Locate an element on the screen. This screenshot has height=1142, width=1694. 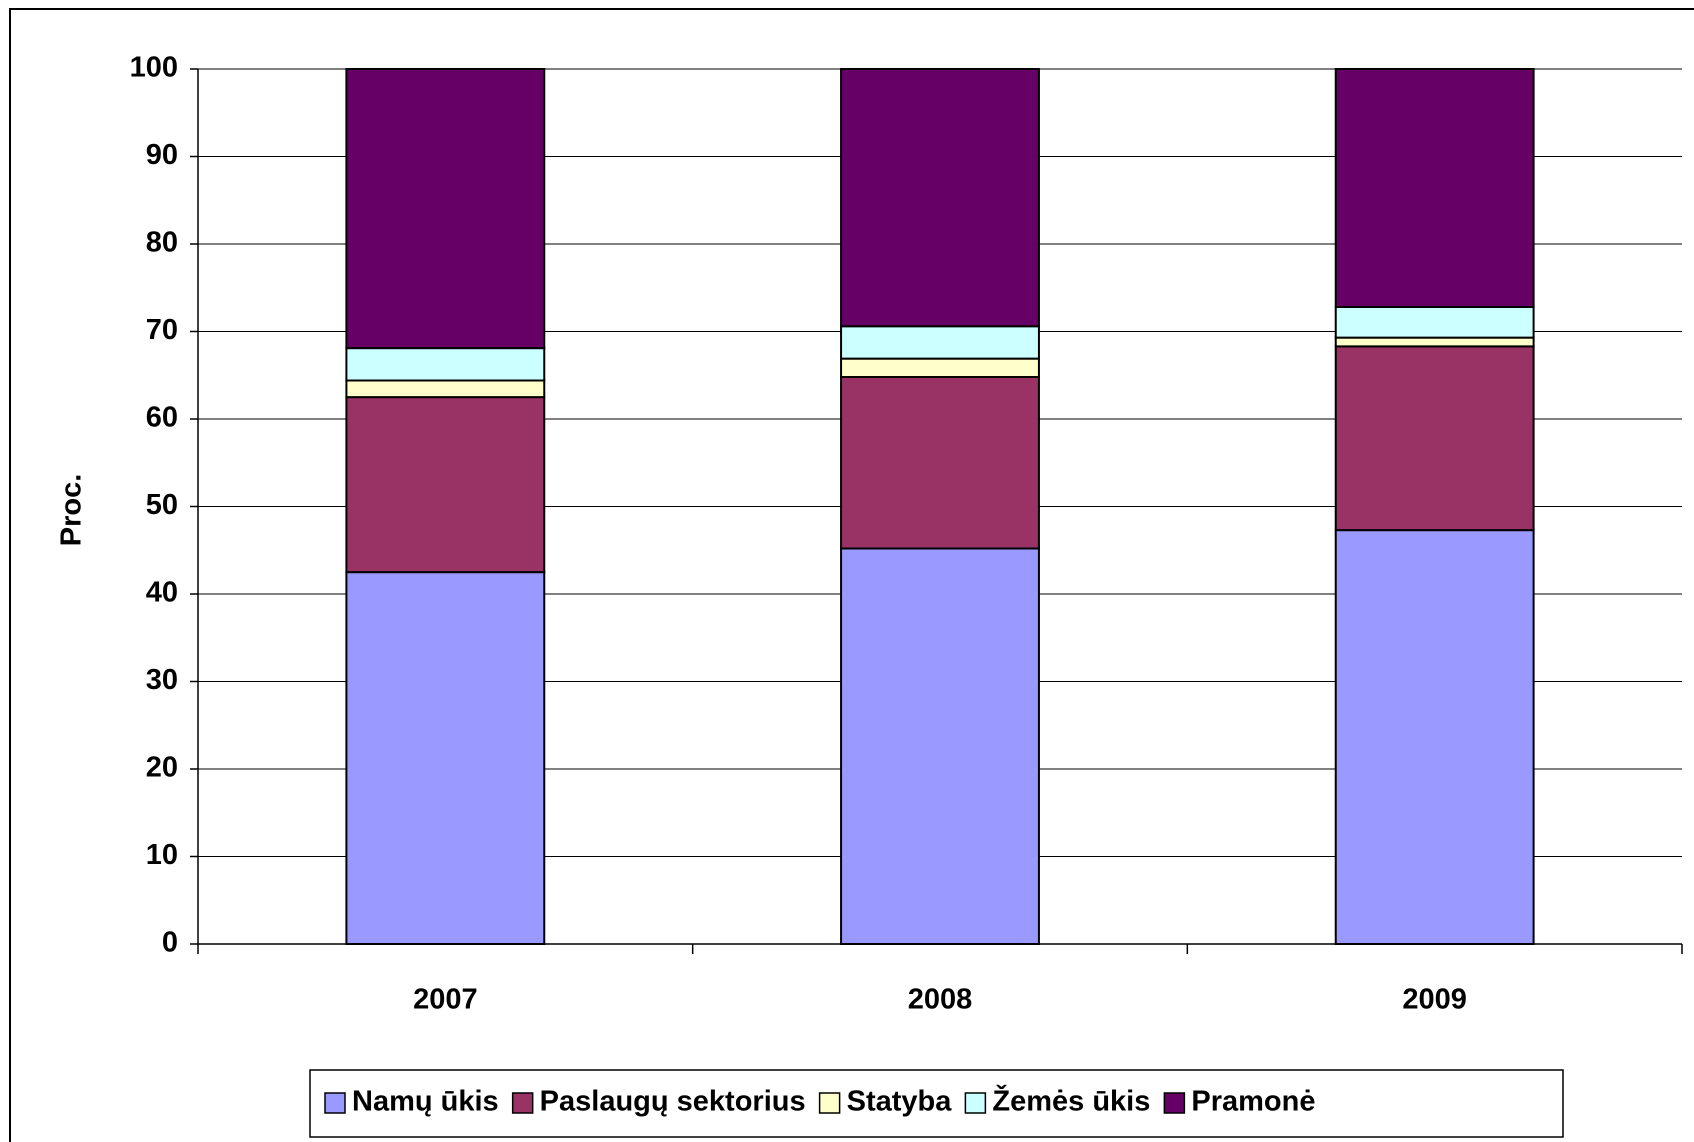
legend-label: Žemės ūkis is located at coordinates (1071, 1101).